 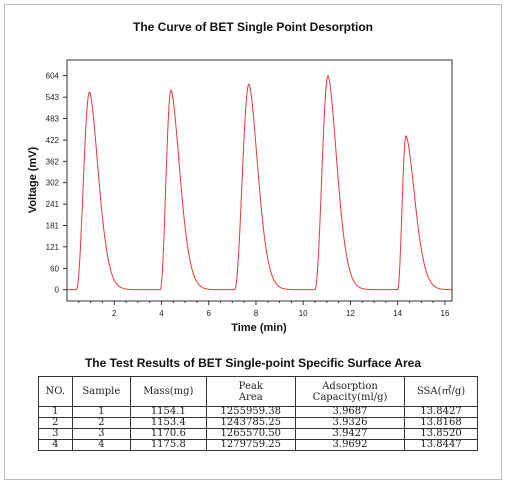 What do you see at coordinates (444, 313) in the screenshot?
I see `x-tick-label: 16` at bounding box center [444, 313].